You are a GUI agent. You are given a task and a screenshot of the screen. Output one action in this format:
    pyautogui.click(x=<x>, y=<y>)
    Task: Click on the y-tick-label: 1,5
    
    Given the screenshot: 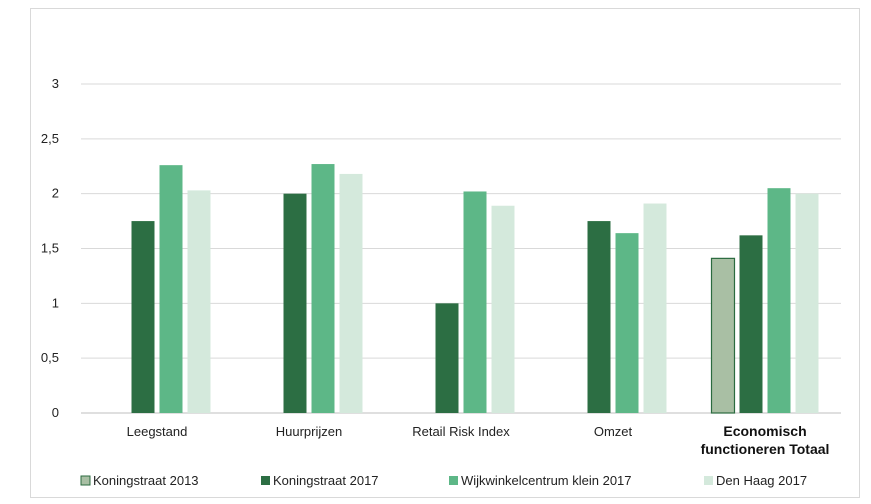 What is the action you would take?
    pyautogui.click(x=50, y=248)
    